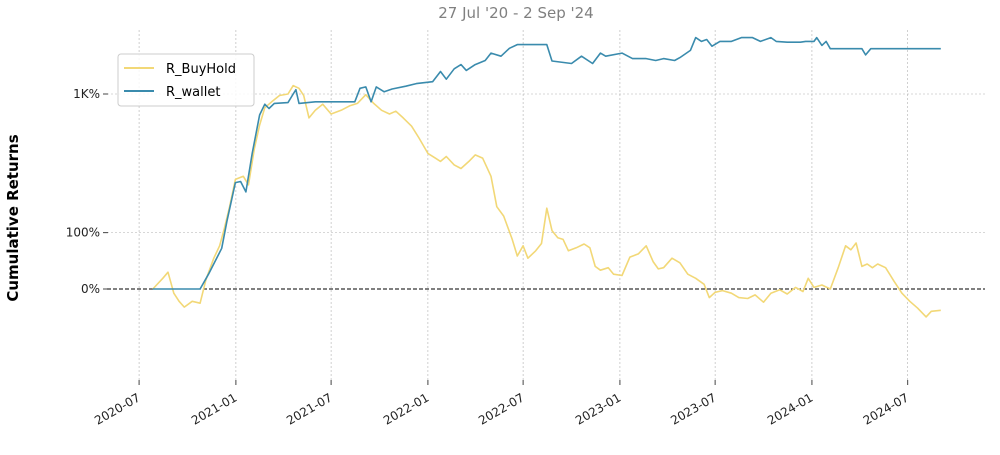  Describe the element at coordinates (83, 233) in the screenshot. I see `y-tick-label: 100%` at that location.